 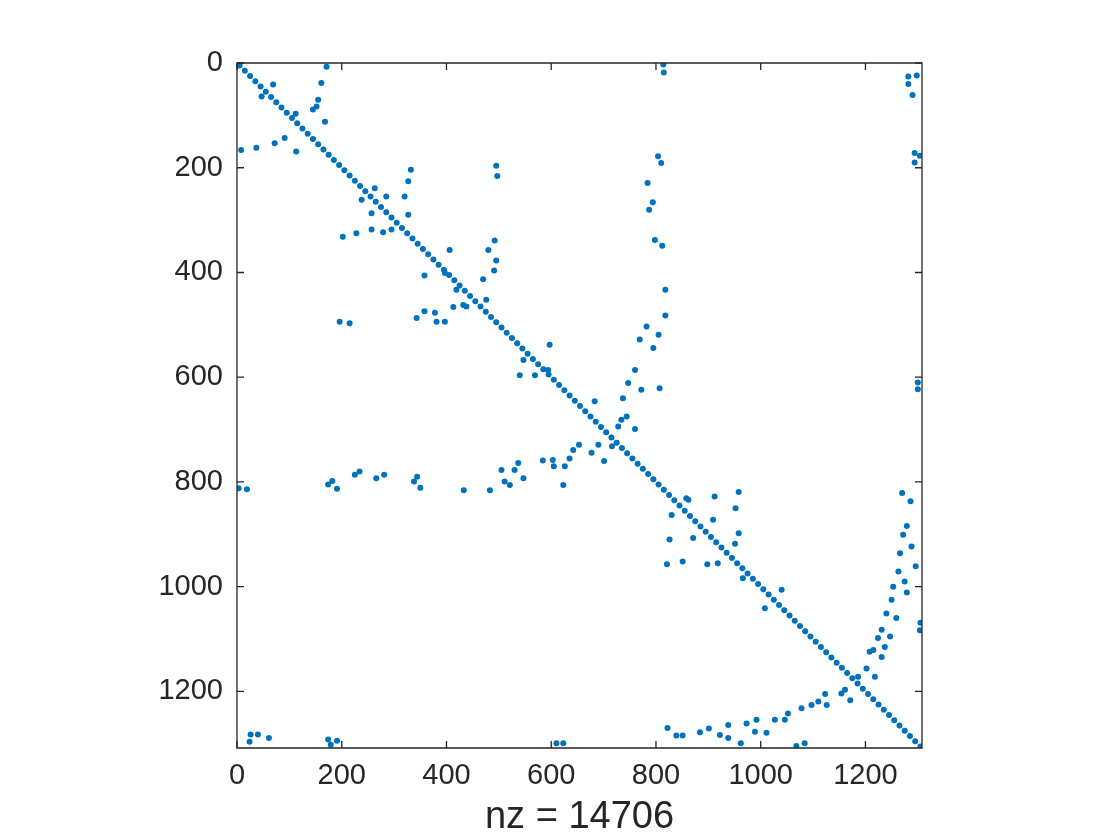 What do you see at coordinates (656, 774) in the screenshot?
I see `x-tick-label: 800` at bounding box center [656, 774].